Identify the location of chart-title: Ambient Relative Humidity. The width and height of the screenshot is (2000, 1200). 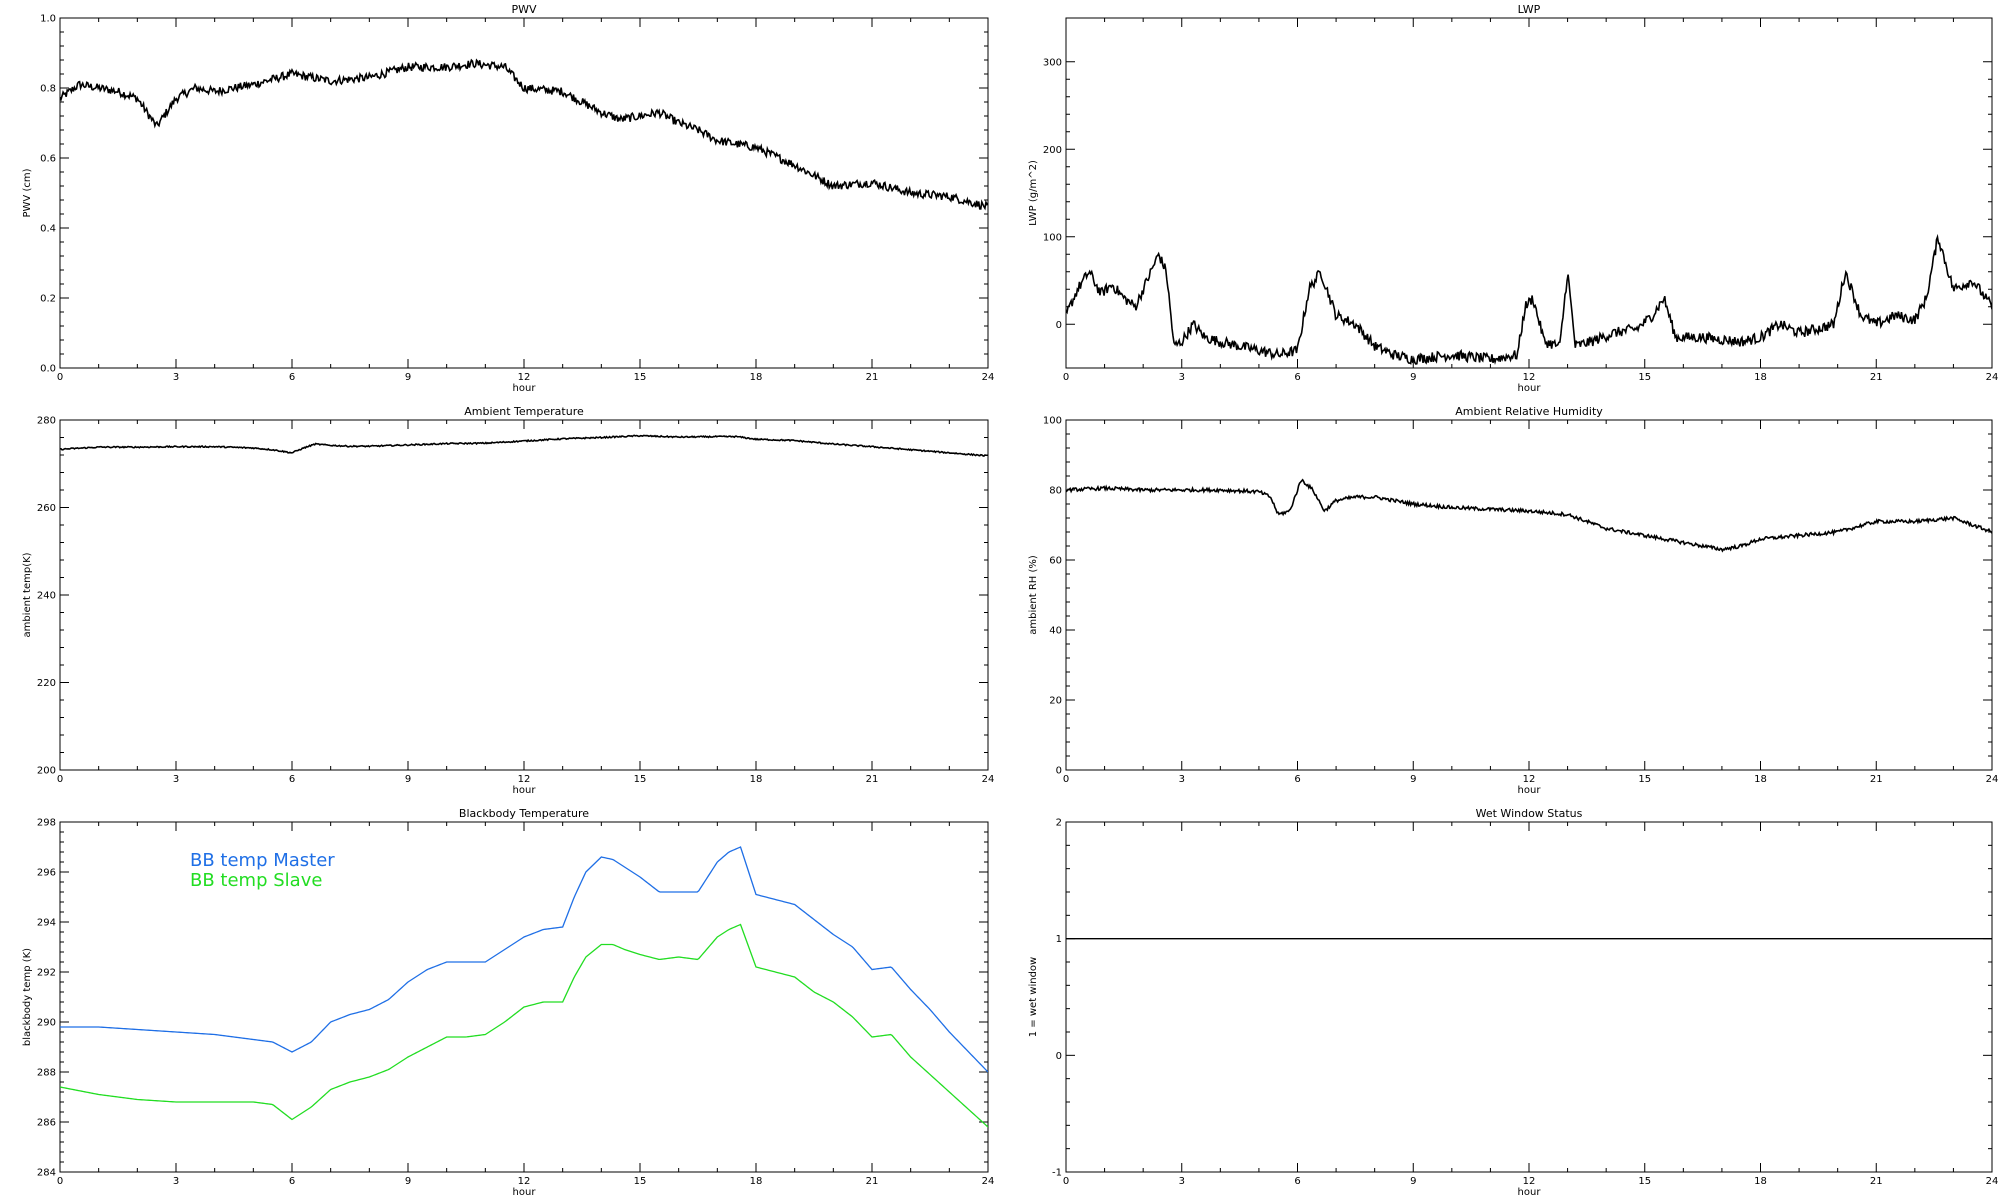
(1529, 411).